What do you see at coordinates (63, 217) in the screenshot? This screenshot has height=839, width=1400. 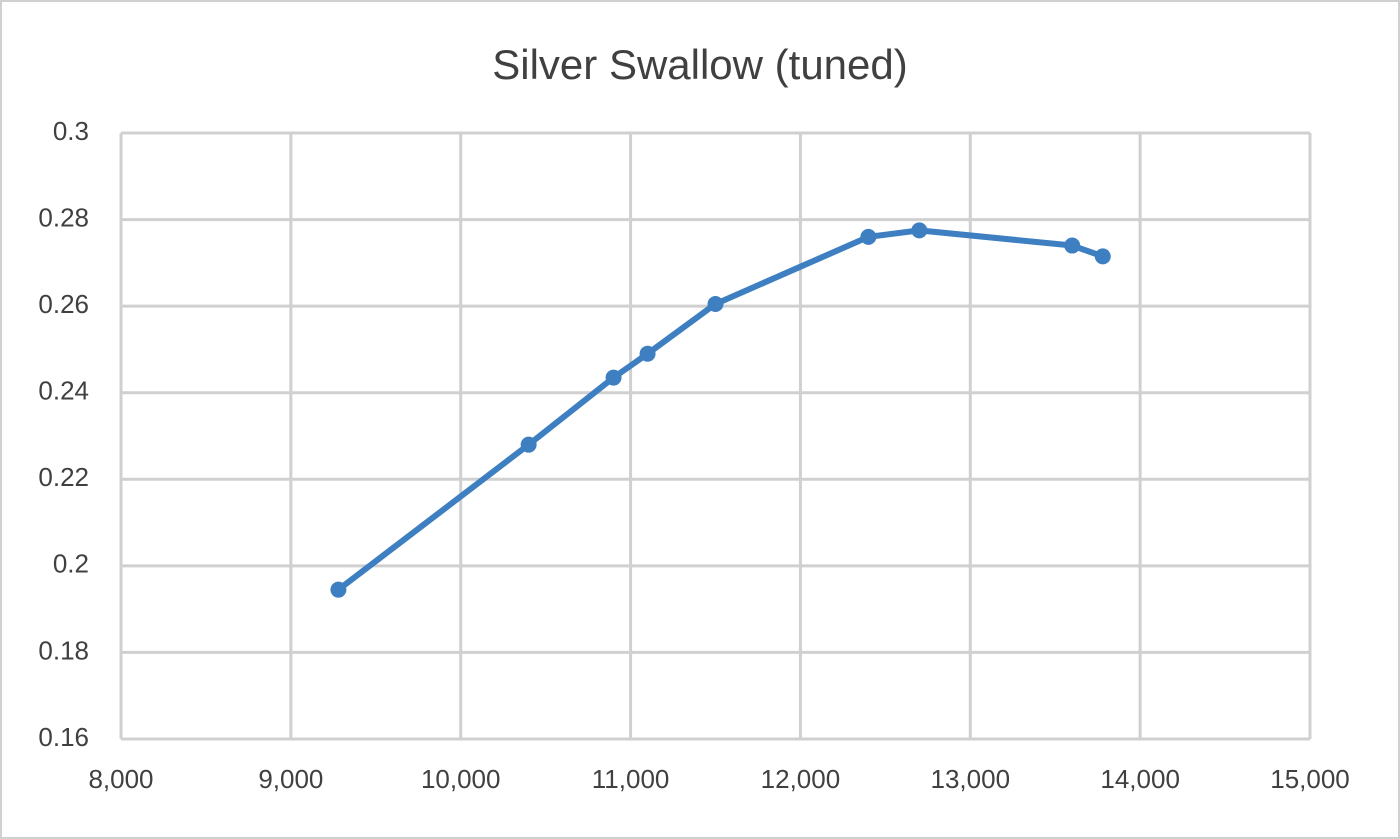 I see `y-tick-label: 0.28` at bounding box center [63, 217].